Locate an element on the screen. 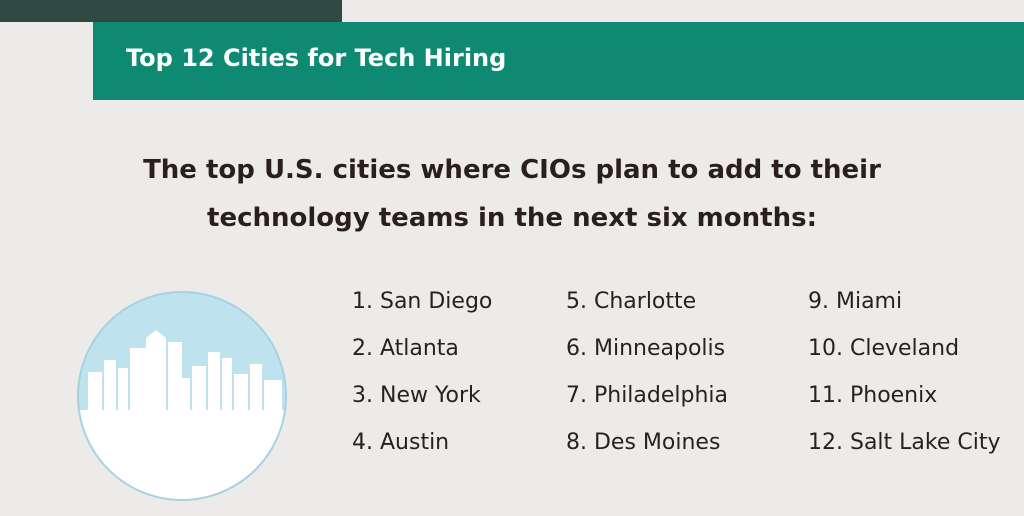  list-item: 7. Philadelphia is located at coordinates (647, 395).